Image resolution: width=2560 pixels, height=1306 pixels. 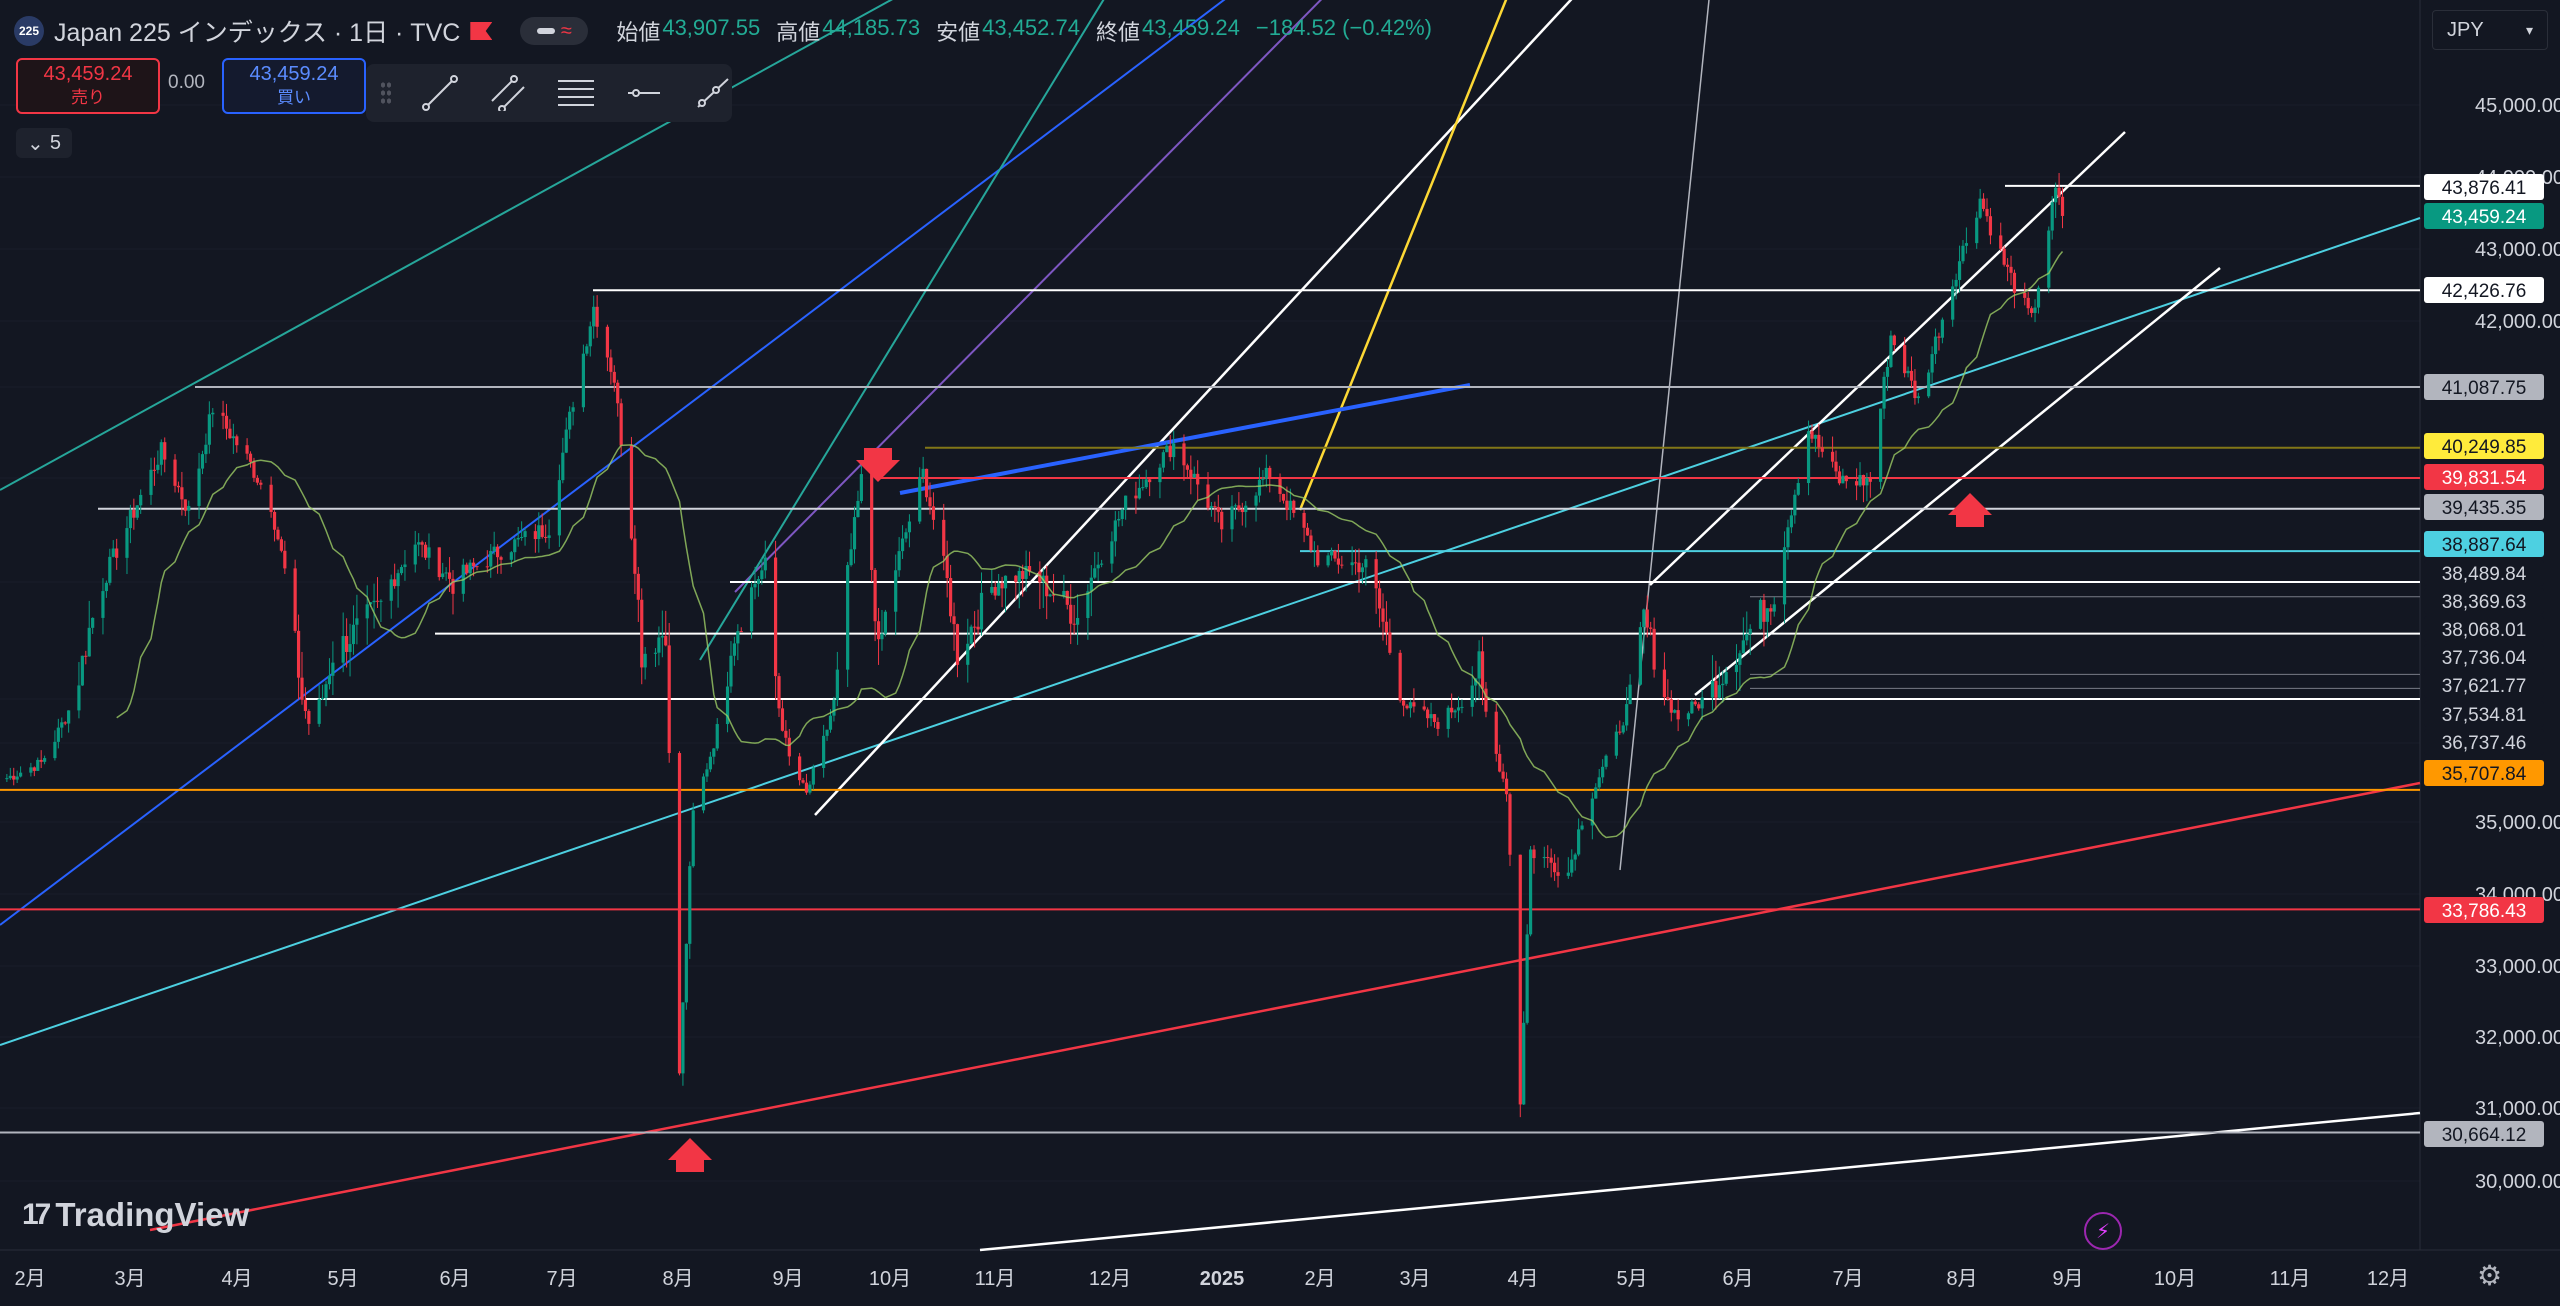 I want to click on time-axis-tick: 5月, so click(x=342, y=1279).